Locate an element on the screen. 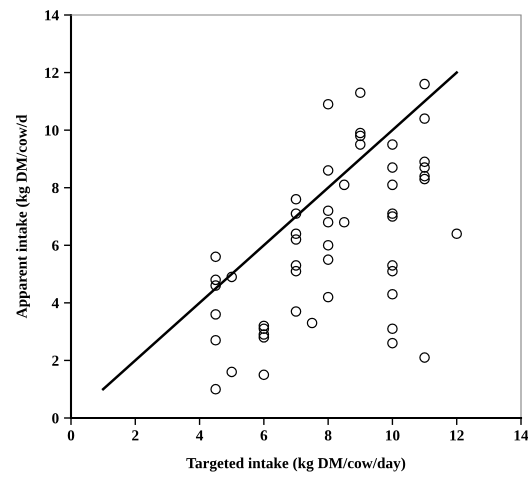  x-axis-title: Targeted intake (kg DM/cow/day) is located at coordinates (296, 465).